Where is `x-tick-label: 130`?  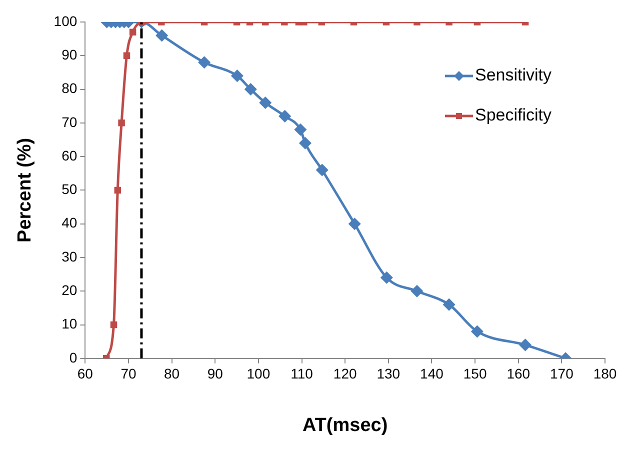 x-tick-label: 130 is located at coordinates (388, 374).